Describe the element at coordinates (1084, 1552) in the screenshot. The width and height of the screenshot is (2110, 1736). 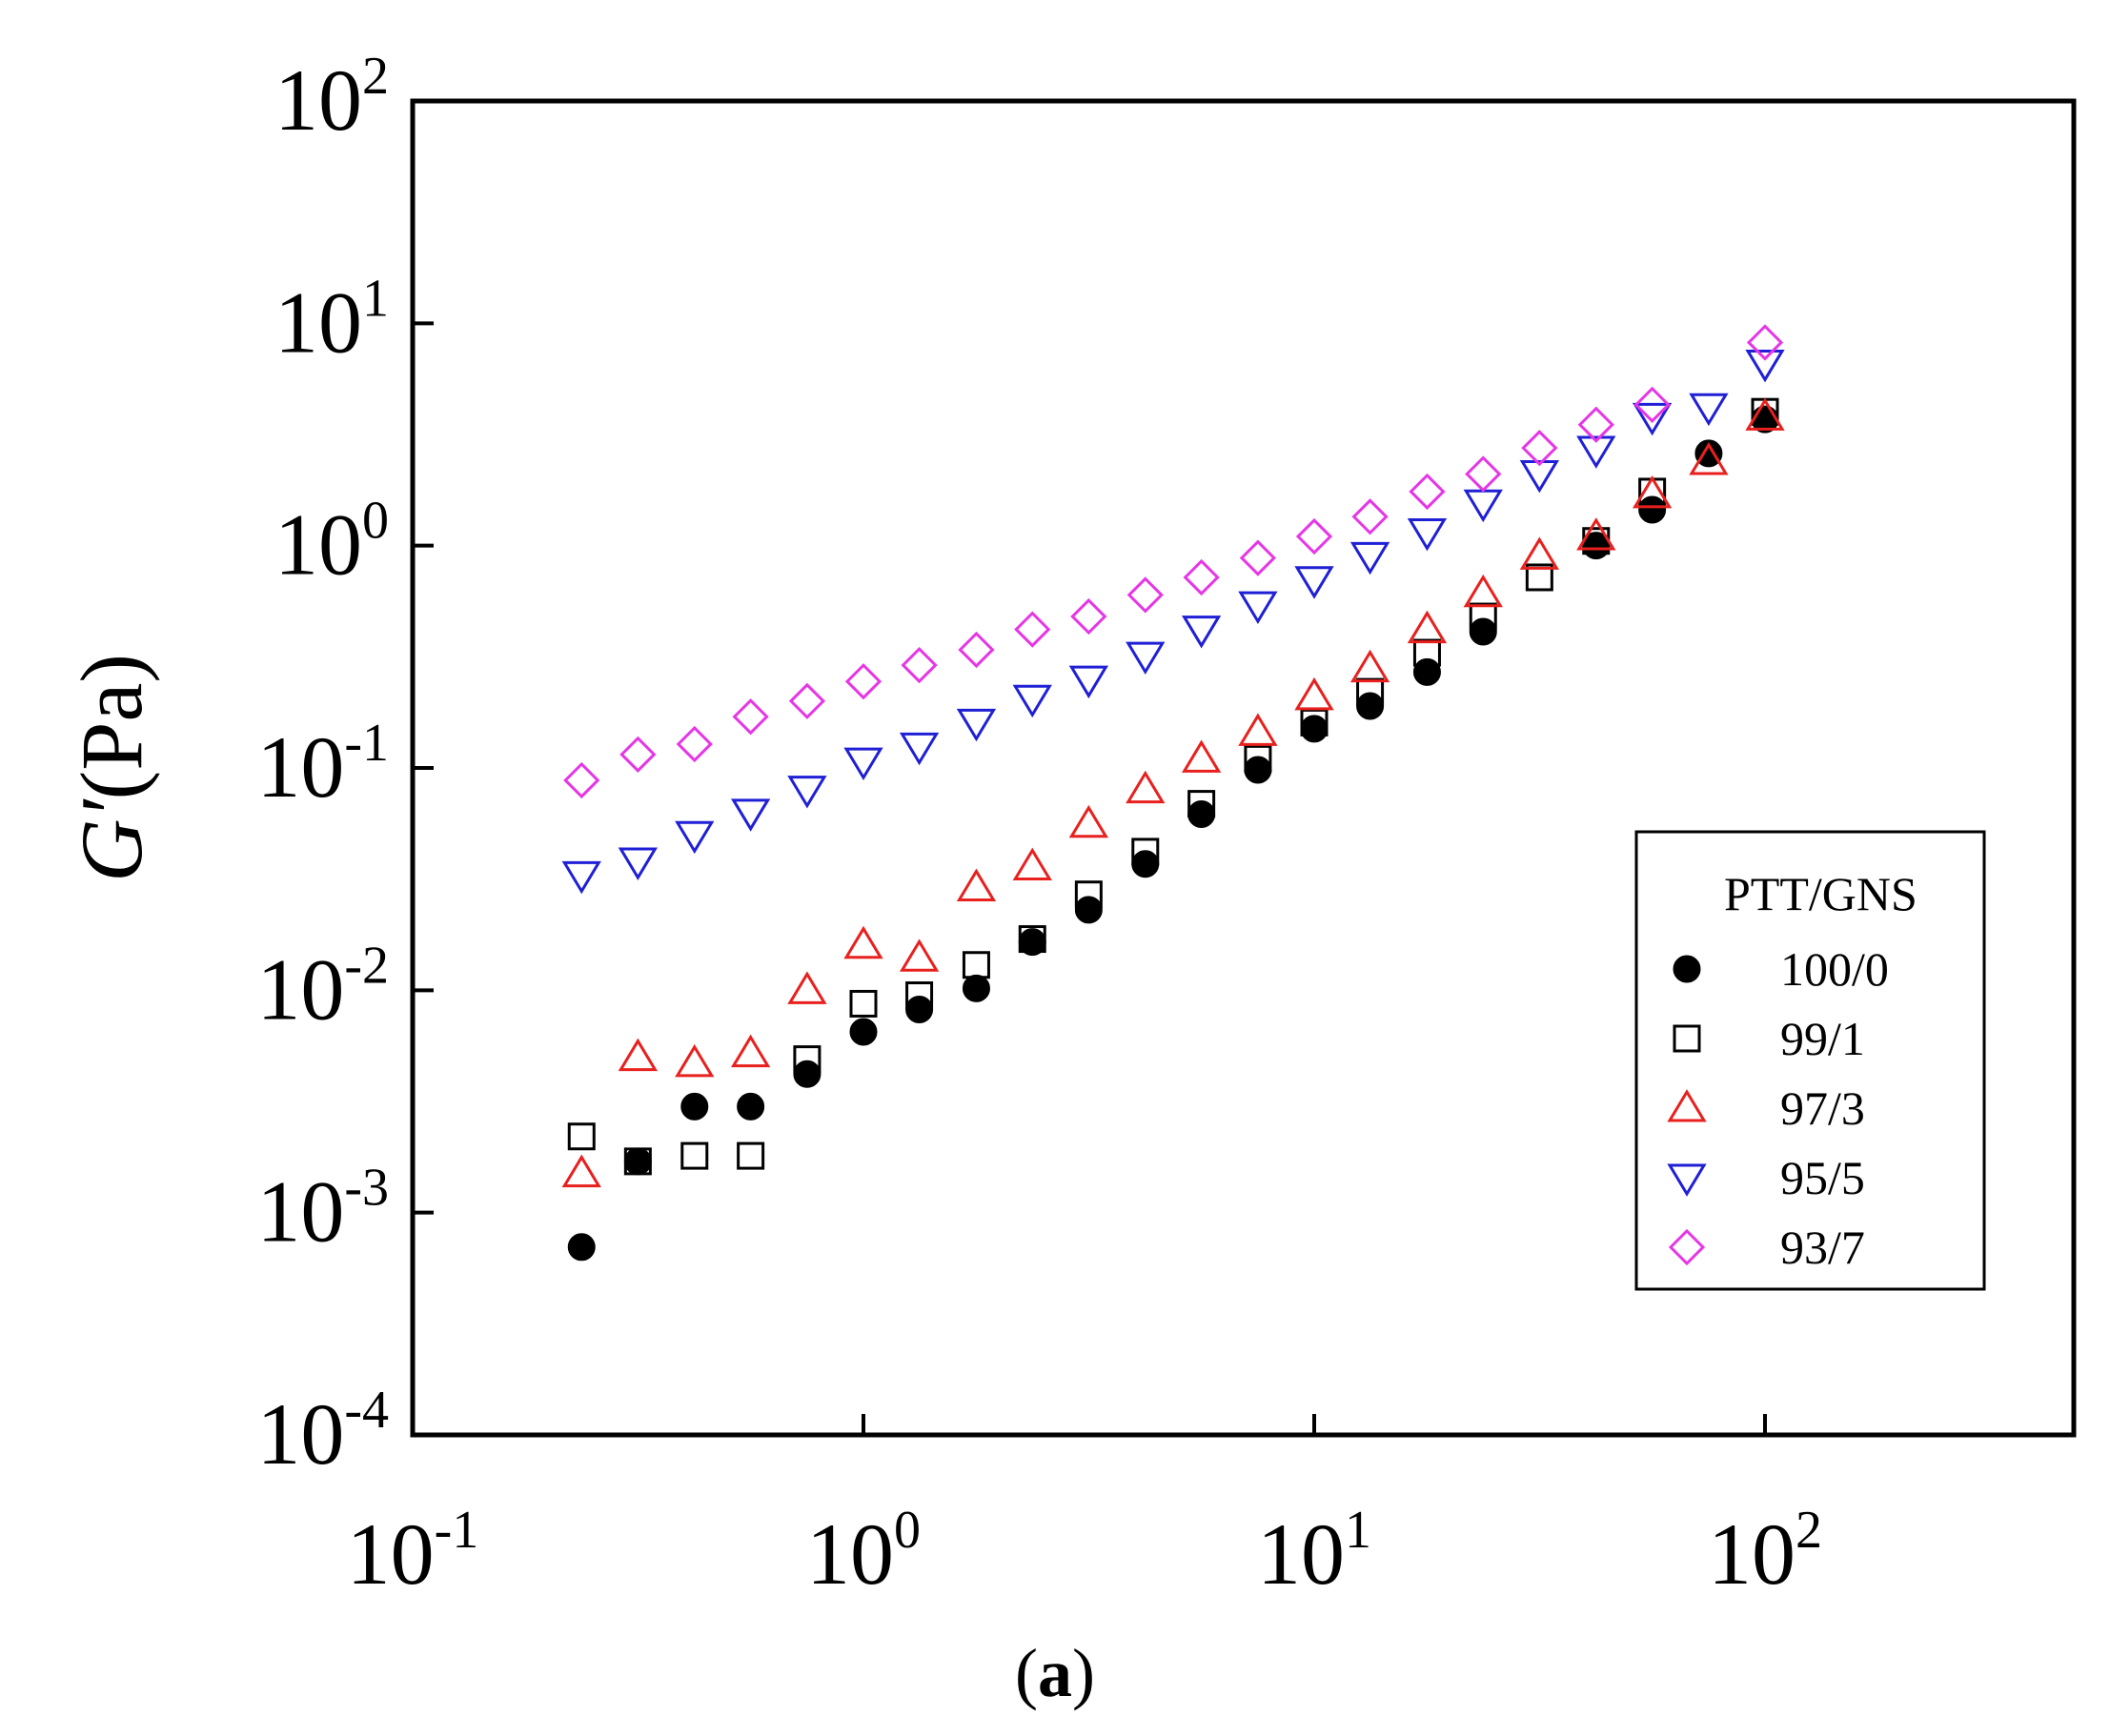
I see `x-axis-tick-labels: 10⁻¹ 10⁰ 10¹ 10²` at that location.